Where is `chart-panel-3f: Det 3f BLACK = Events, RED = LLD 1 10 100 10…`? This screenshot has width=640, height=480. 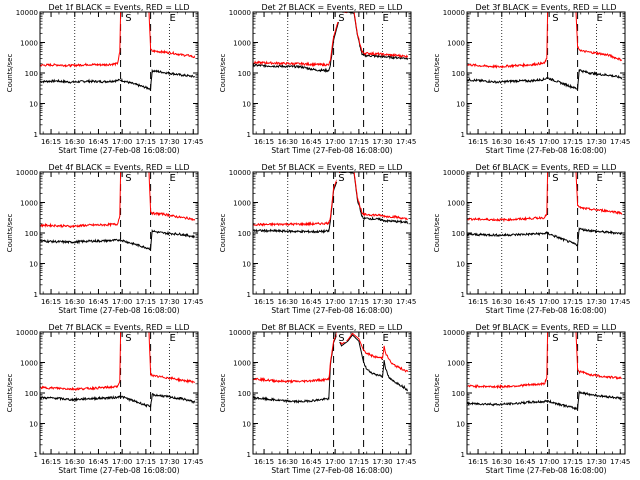
chart-panel-3f: Det 3f BLACK = Events, RED = LLD 1 10 100 10… is located at coordinates (531, 79).